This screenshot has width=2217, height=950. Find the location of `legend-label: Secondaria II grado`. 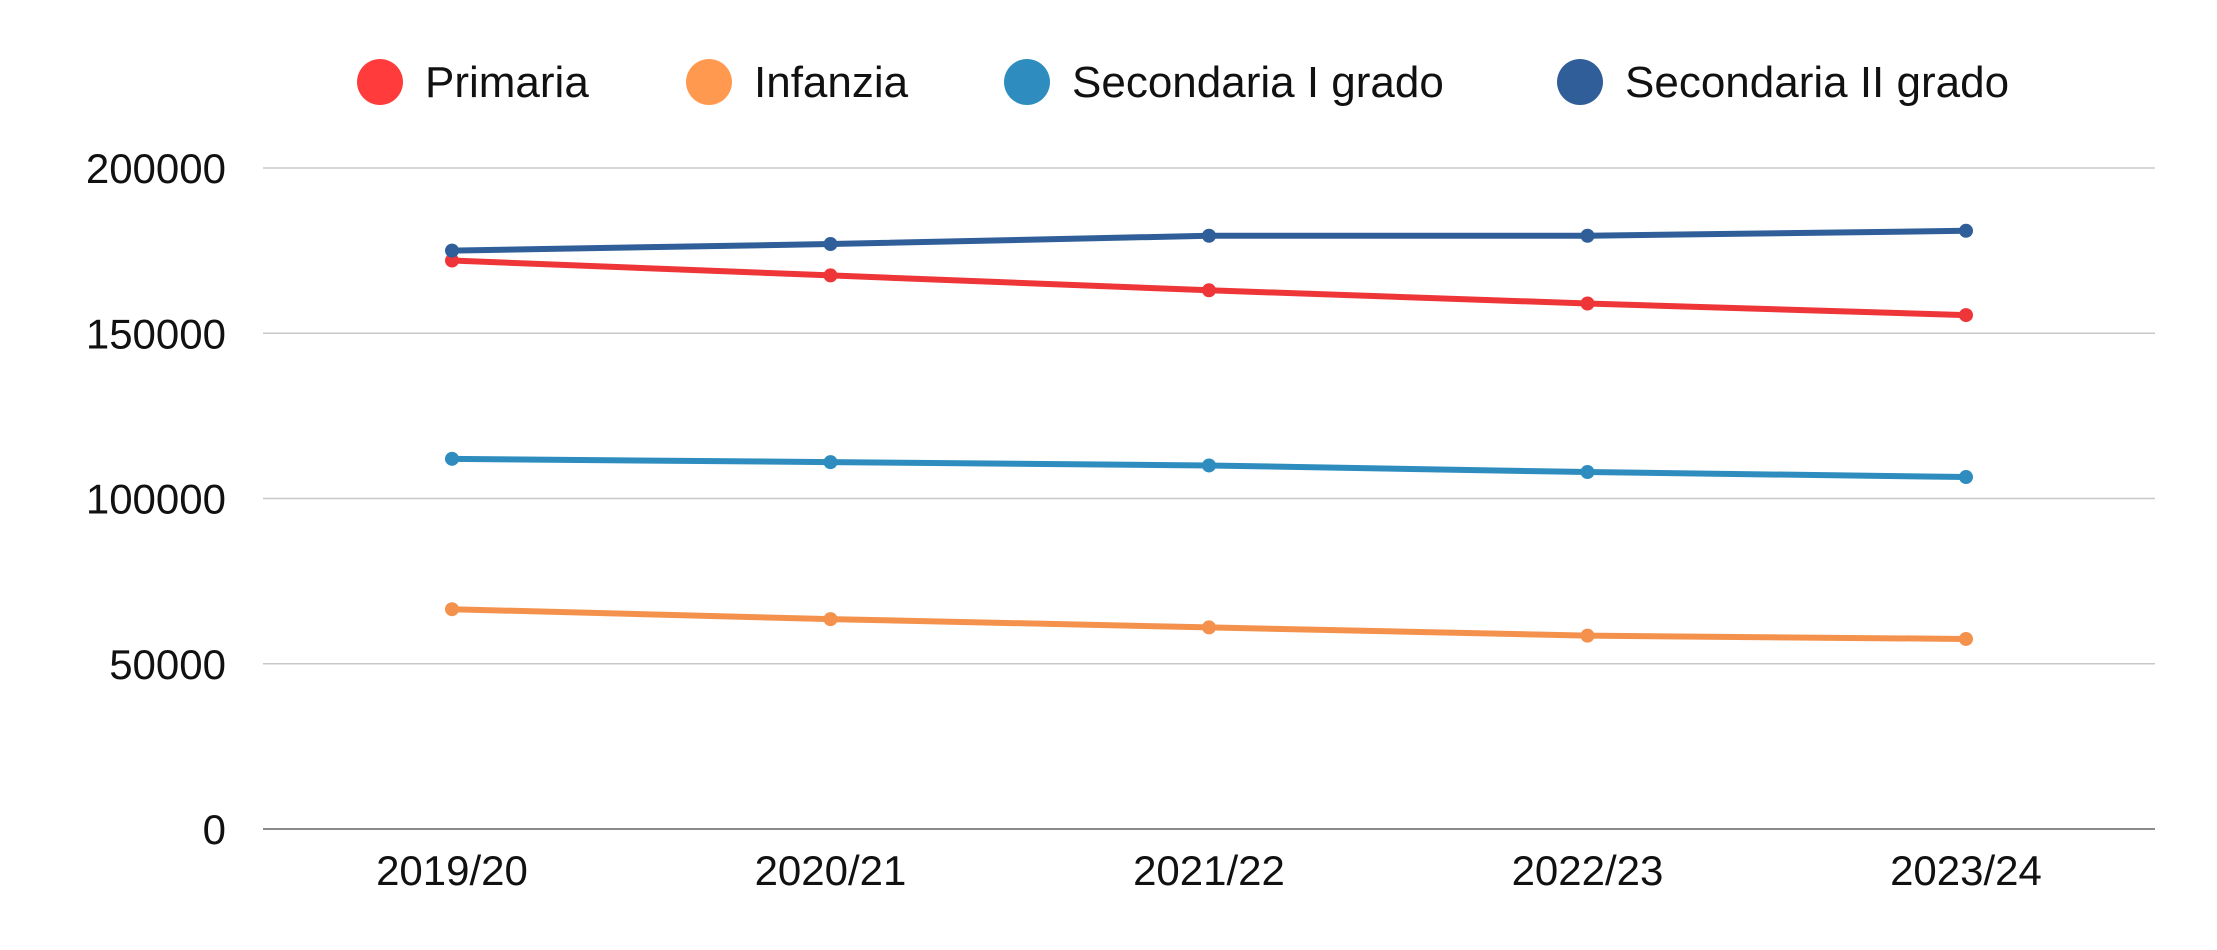

legend-label: Secondaria II grado is located at coordinates (1817, 82).